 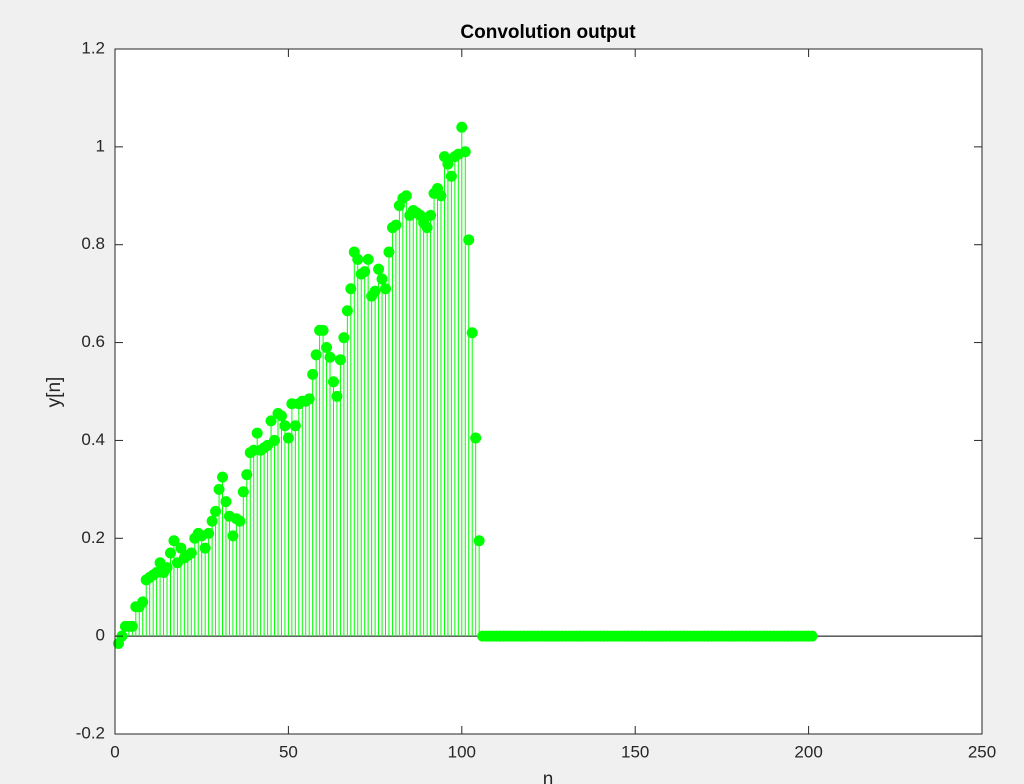 I want to click on x-axis-label: n, so click(x=548, y=776).